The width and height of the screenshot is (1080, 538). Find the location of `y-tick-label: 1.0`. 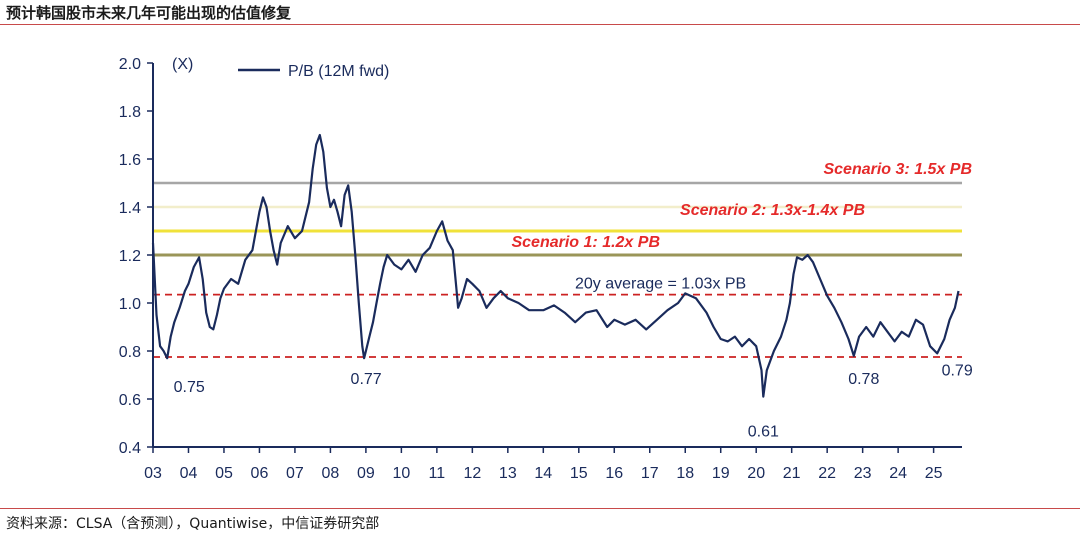

y-tick-label: 1.0 is located at coordinates (130, 304).